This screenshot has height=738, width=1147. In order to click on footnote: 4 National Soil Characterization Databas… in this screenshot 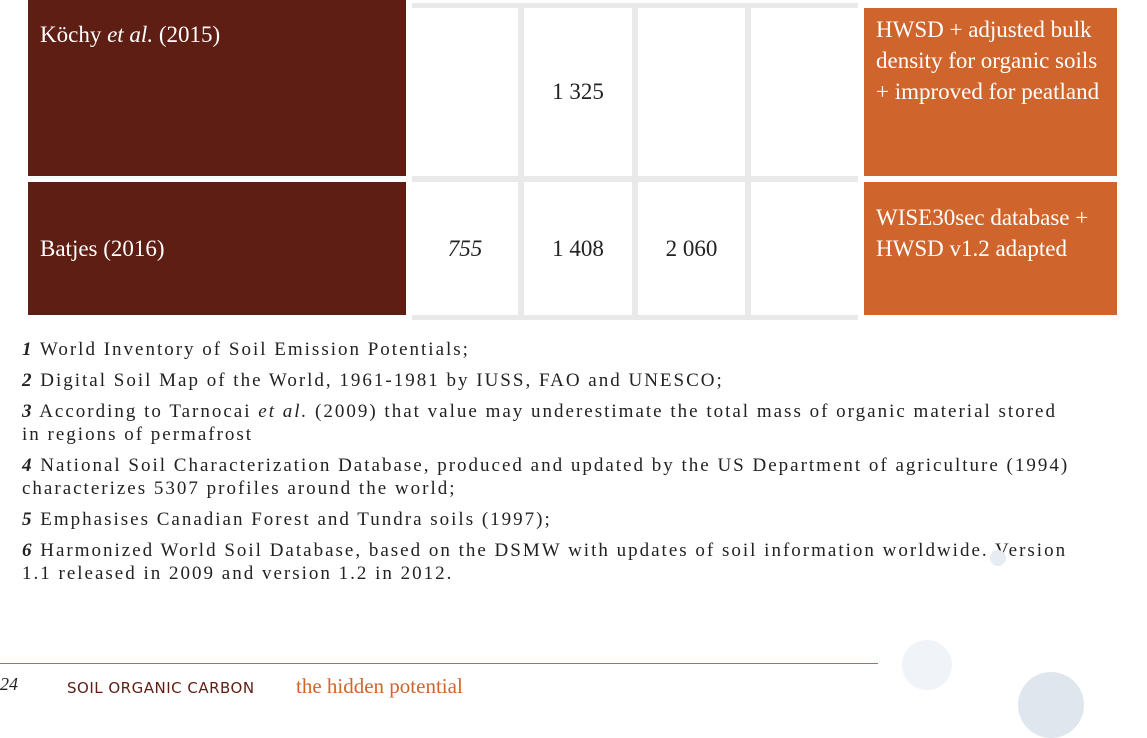, I will do `click(552, 477)`.